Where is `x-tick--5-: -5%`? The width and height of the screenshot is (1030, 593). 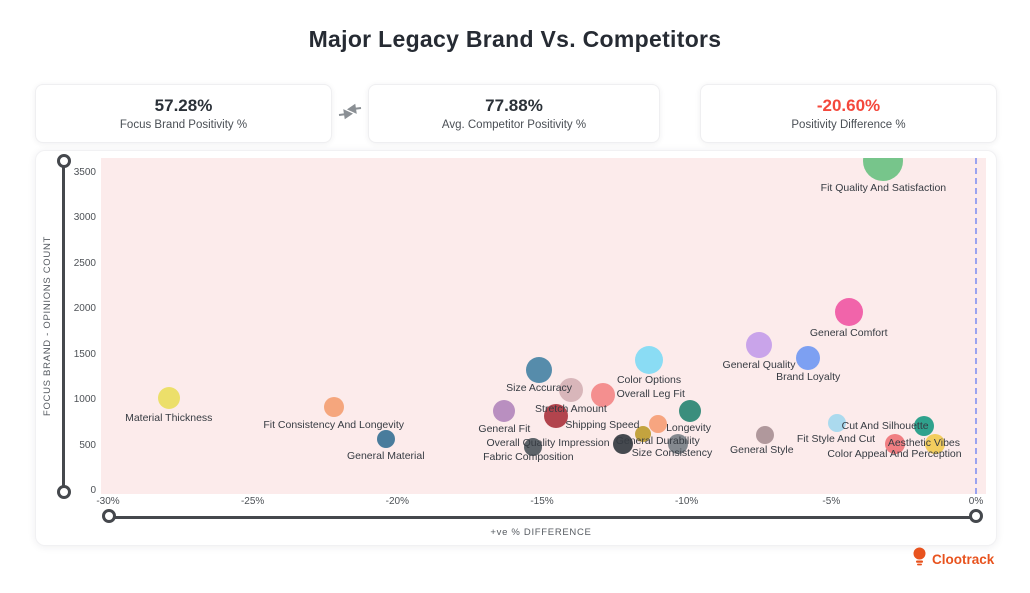 x-tick--5-: -5% is located at coordinates (831, 501).